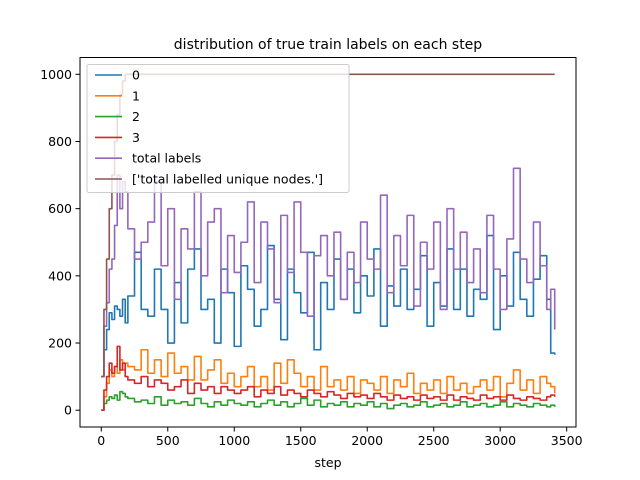  I want to click on y-tick-label: 0, so click(68, 410).